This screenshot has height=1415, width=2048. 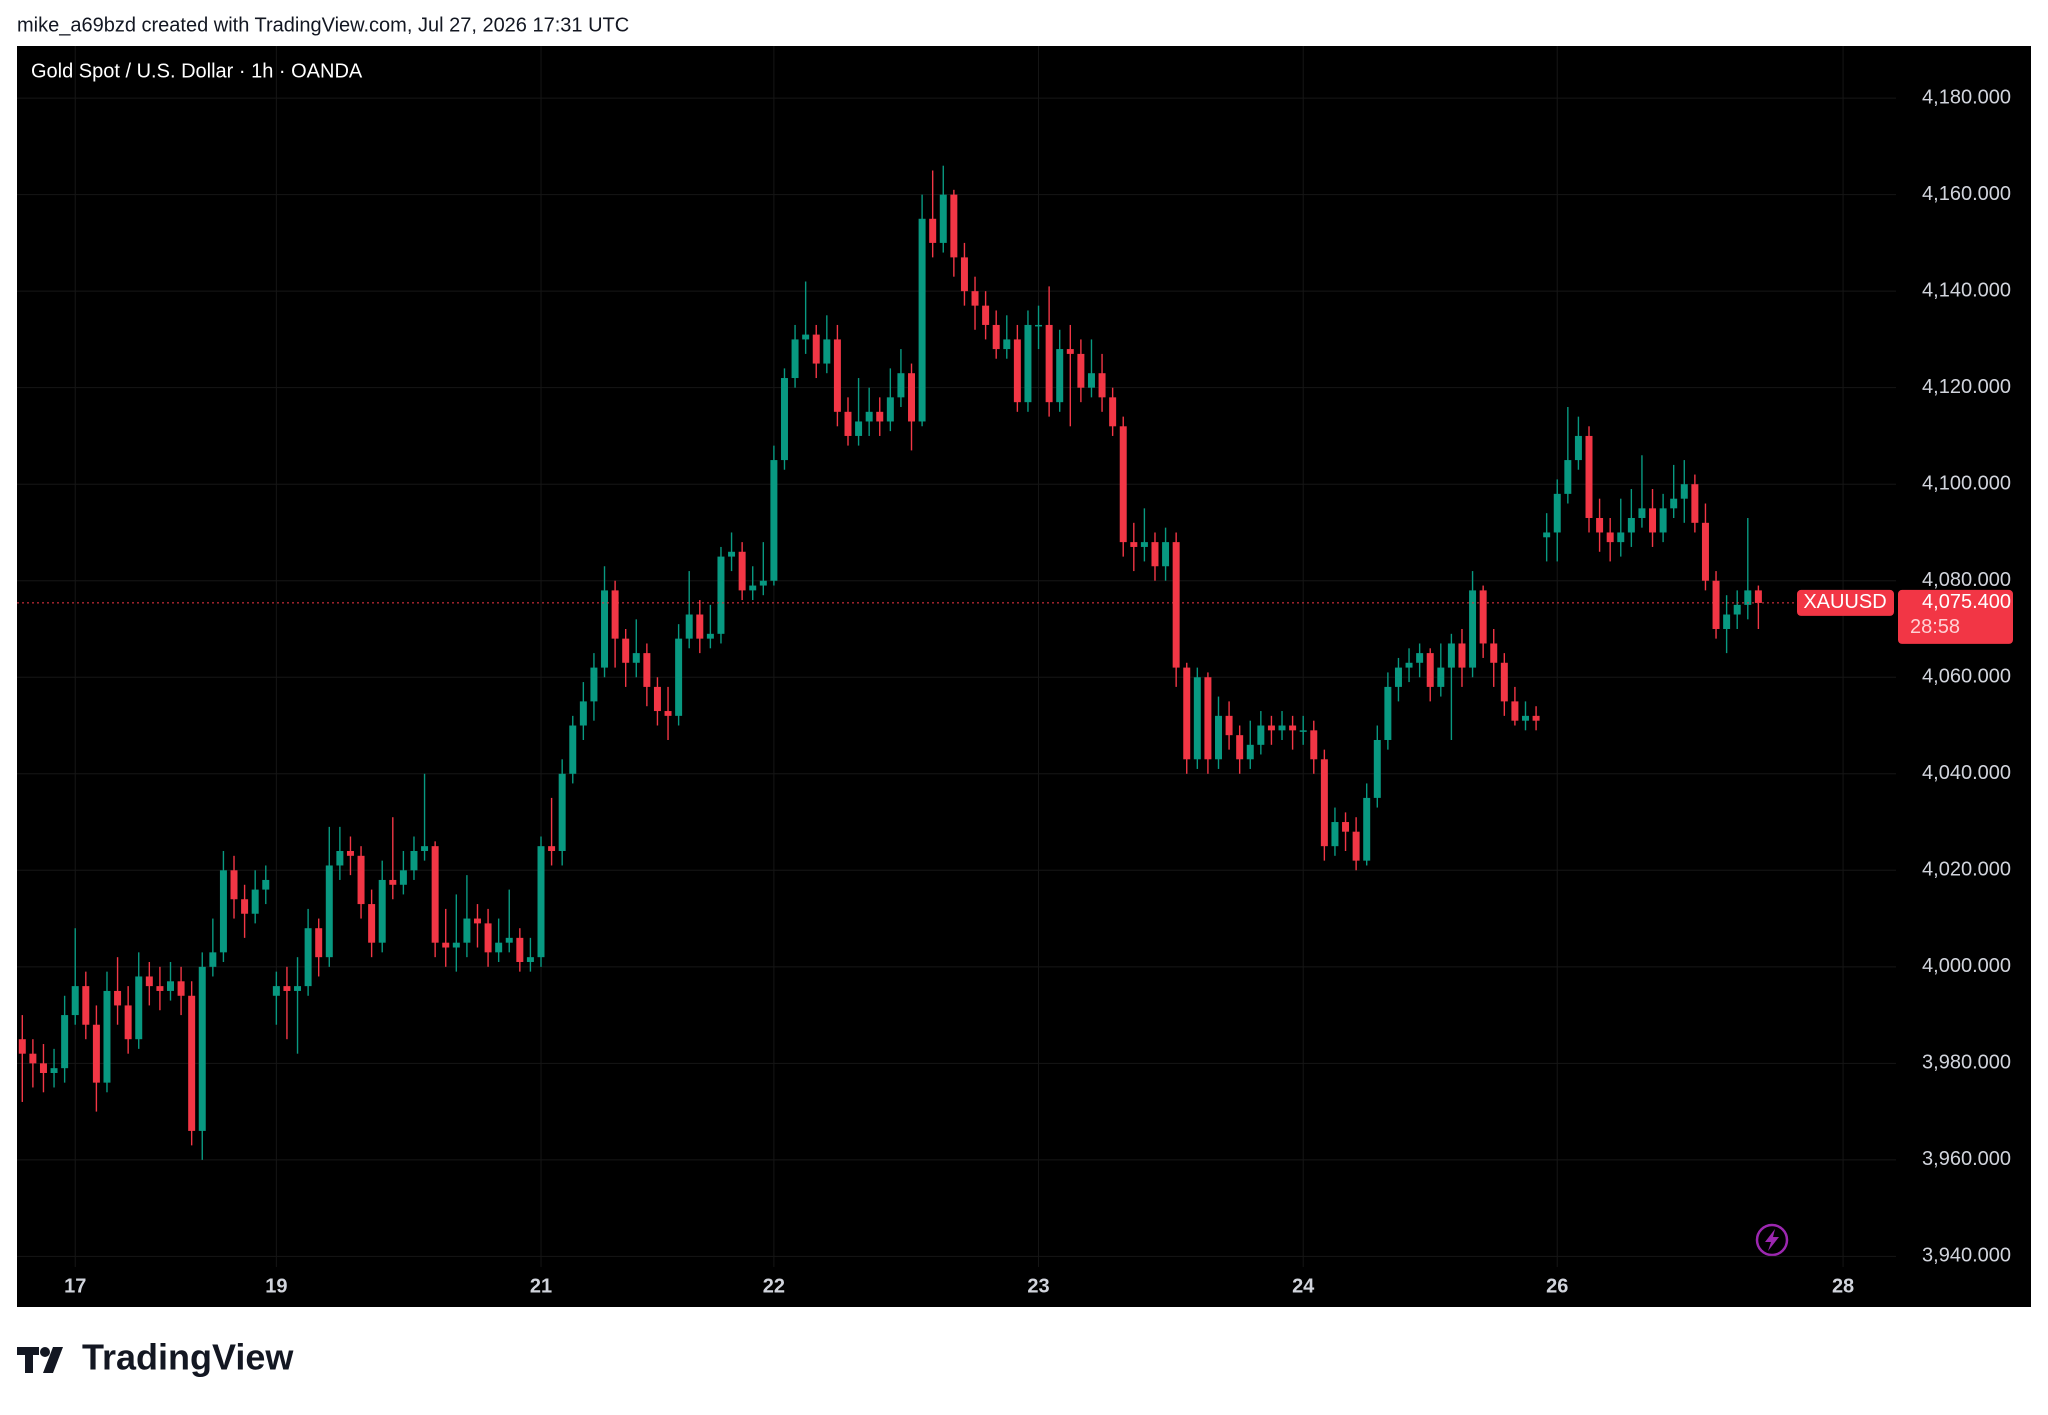 What do you see at coordinates (1966, 290) in the screenshot?
I see `y-tick-label: 4,140.000` at bounding box center [1966, 290].